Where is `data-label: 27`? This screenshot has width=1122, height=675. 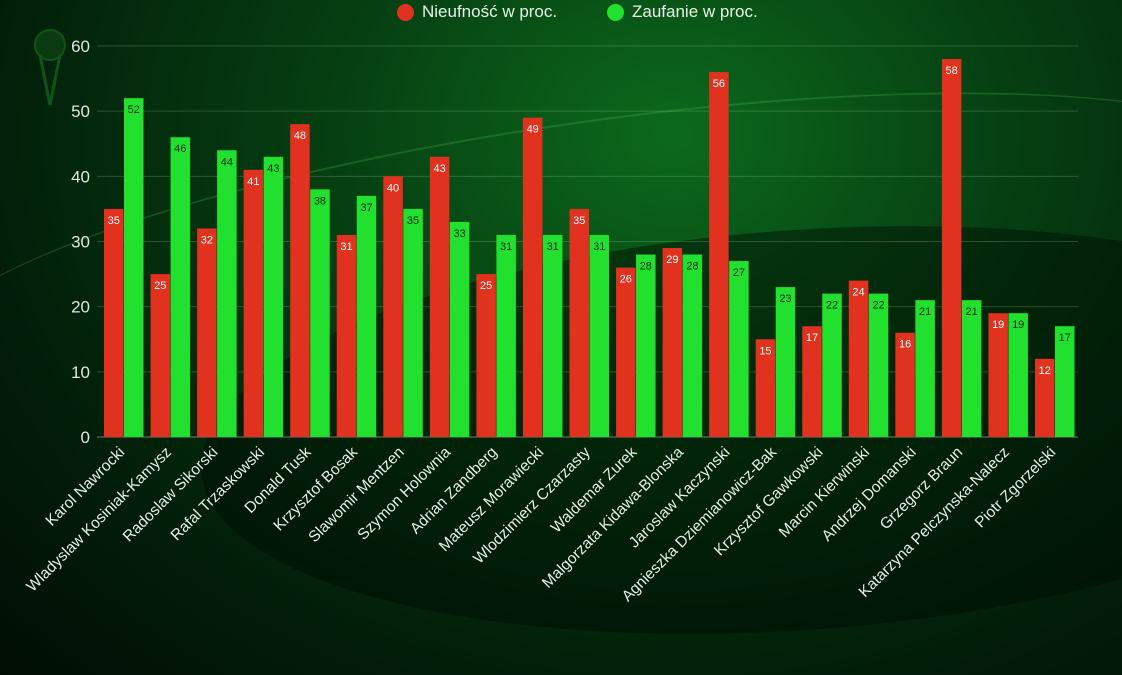 data-label: 27 is located at coordinates (739, 273).